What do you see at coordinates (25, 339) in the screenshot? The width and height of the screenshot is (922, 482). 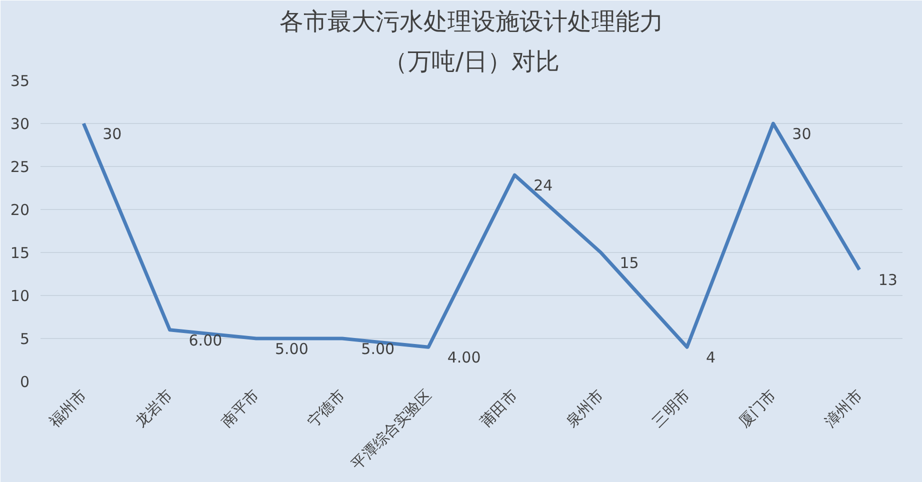 I see `y-tick-label: 5` at bounding box center [25, 339].